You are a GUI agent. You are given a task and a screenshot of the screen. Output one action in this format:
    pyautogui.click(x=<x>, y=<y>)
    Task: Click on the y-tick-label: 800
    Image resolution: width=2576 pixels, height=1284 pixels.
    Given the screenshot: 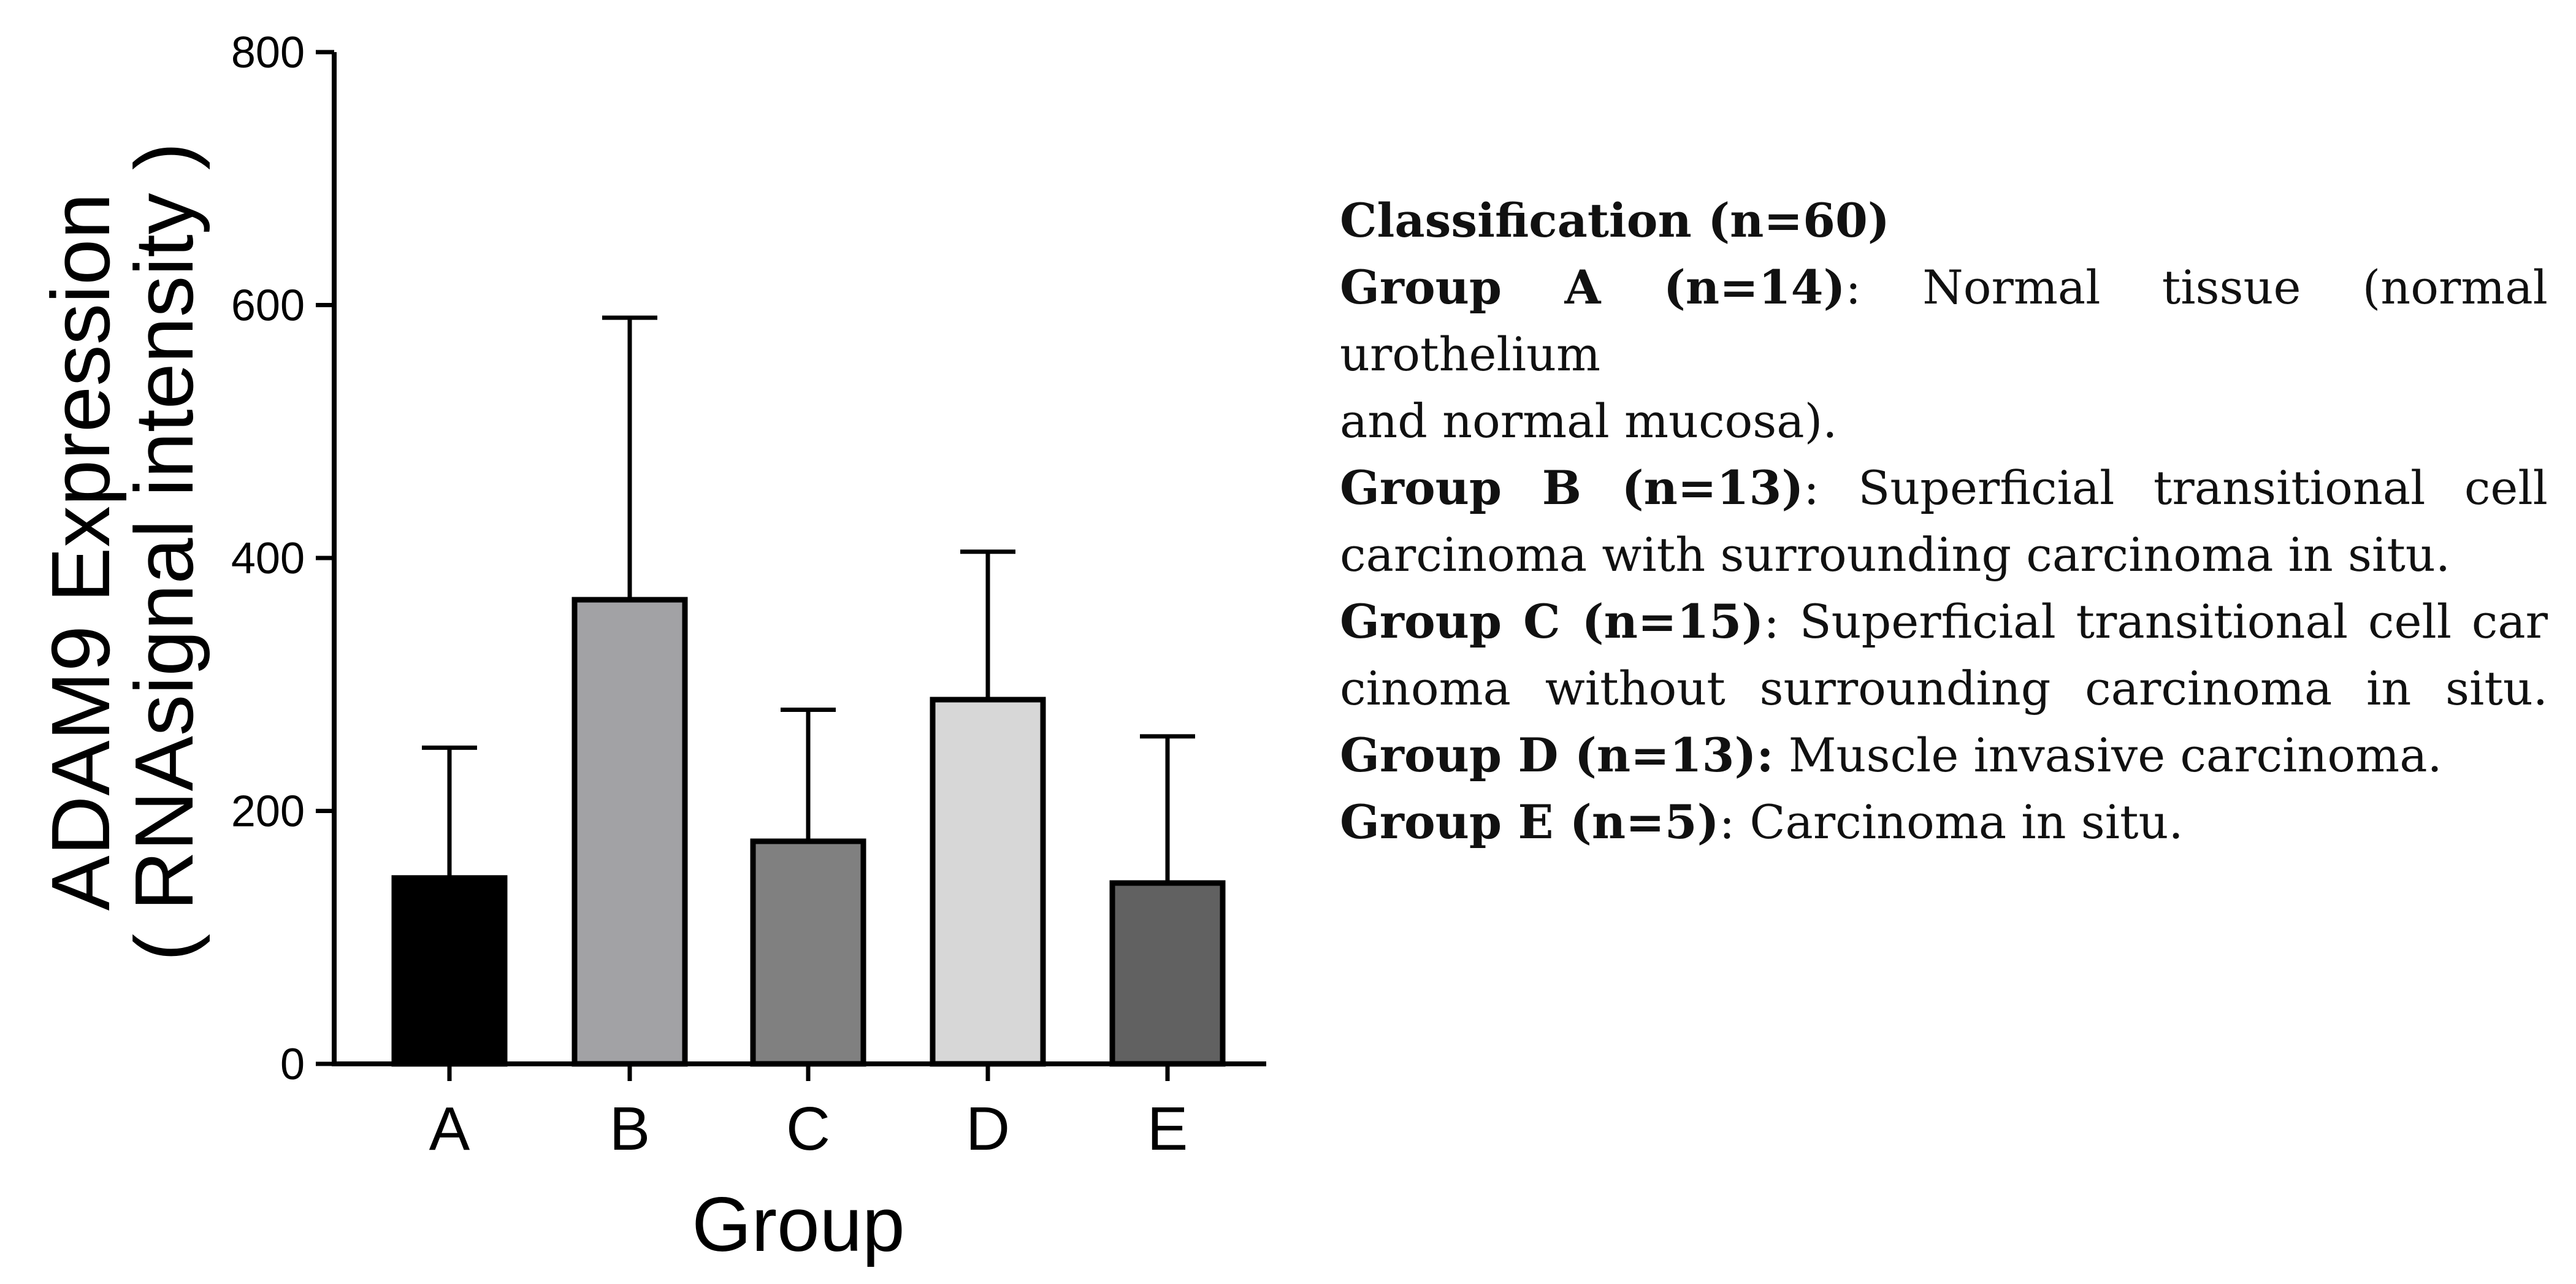 What is the action you would take?
    pyautogui.click(x=268, y=52)
    